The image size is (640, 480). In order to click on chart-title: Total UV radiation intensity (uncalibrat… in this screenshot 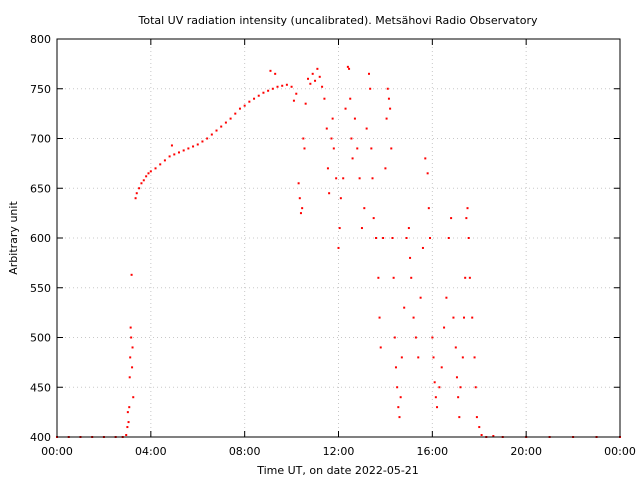, I will do `click(338, 20)`.